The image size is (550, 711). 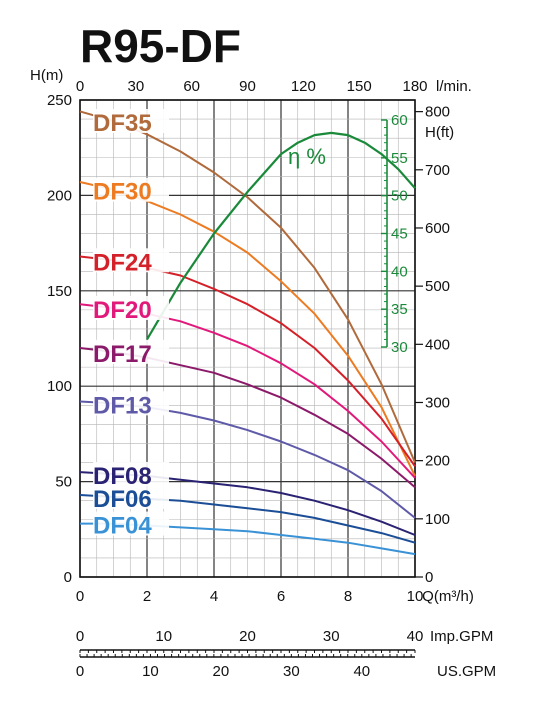 What do you see at coordinates (122, 526) in the screenshot?
I see `series-label-df04: DF04` at bounding box center [122, 526].